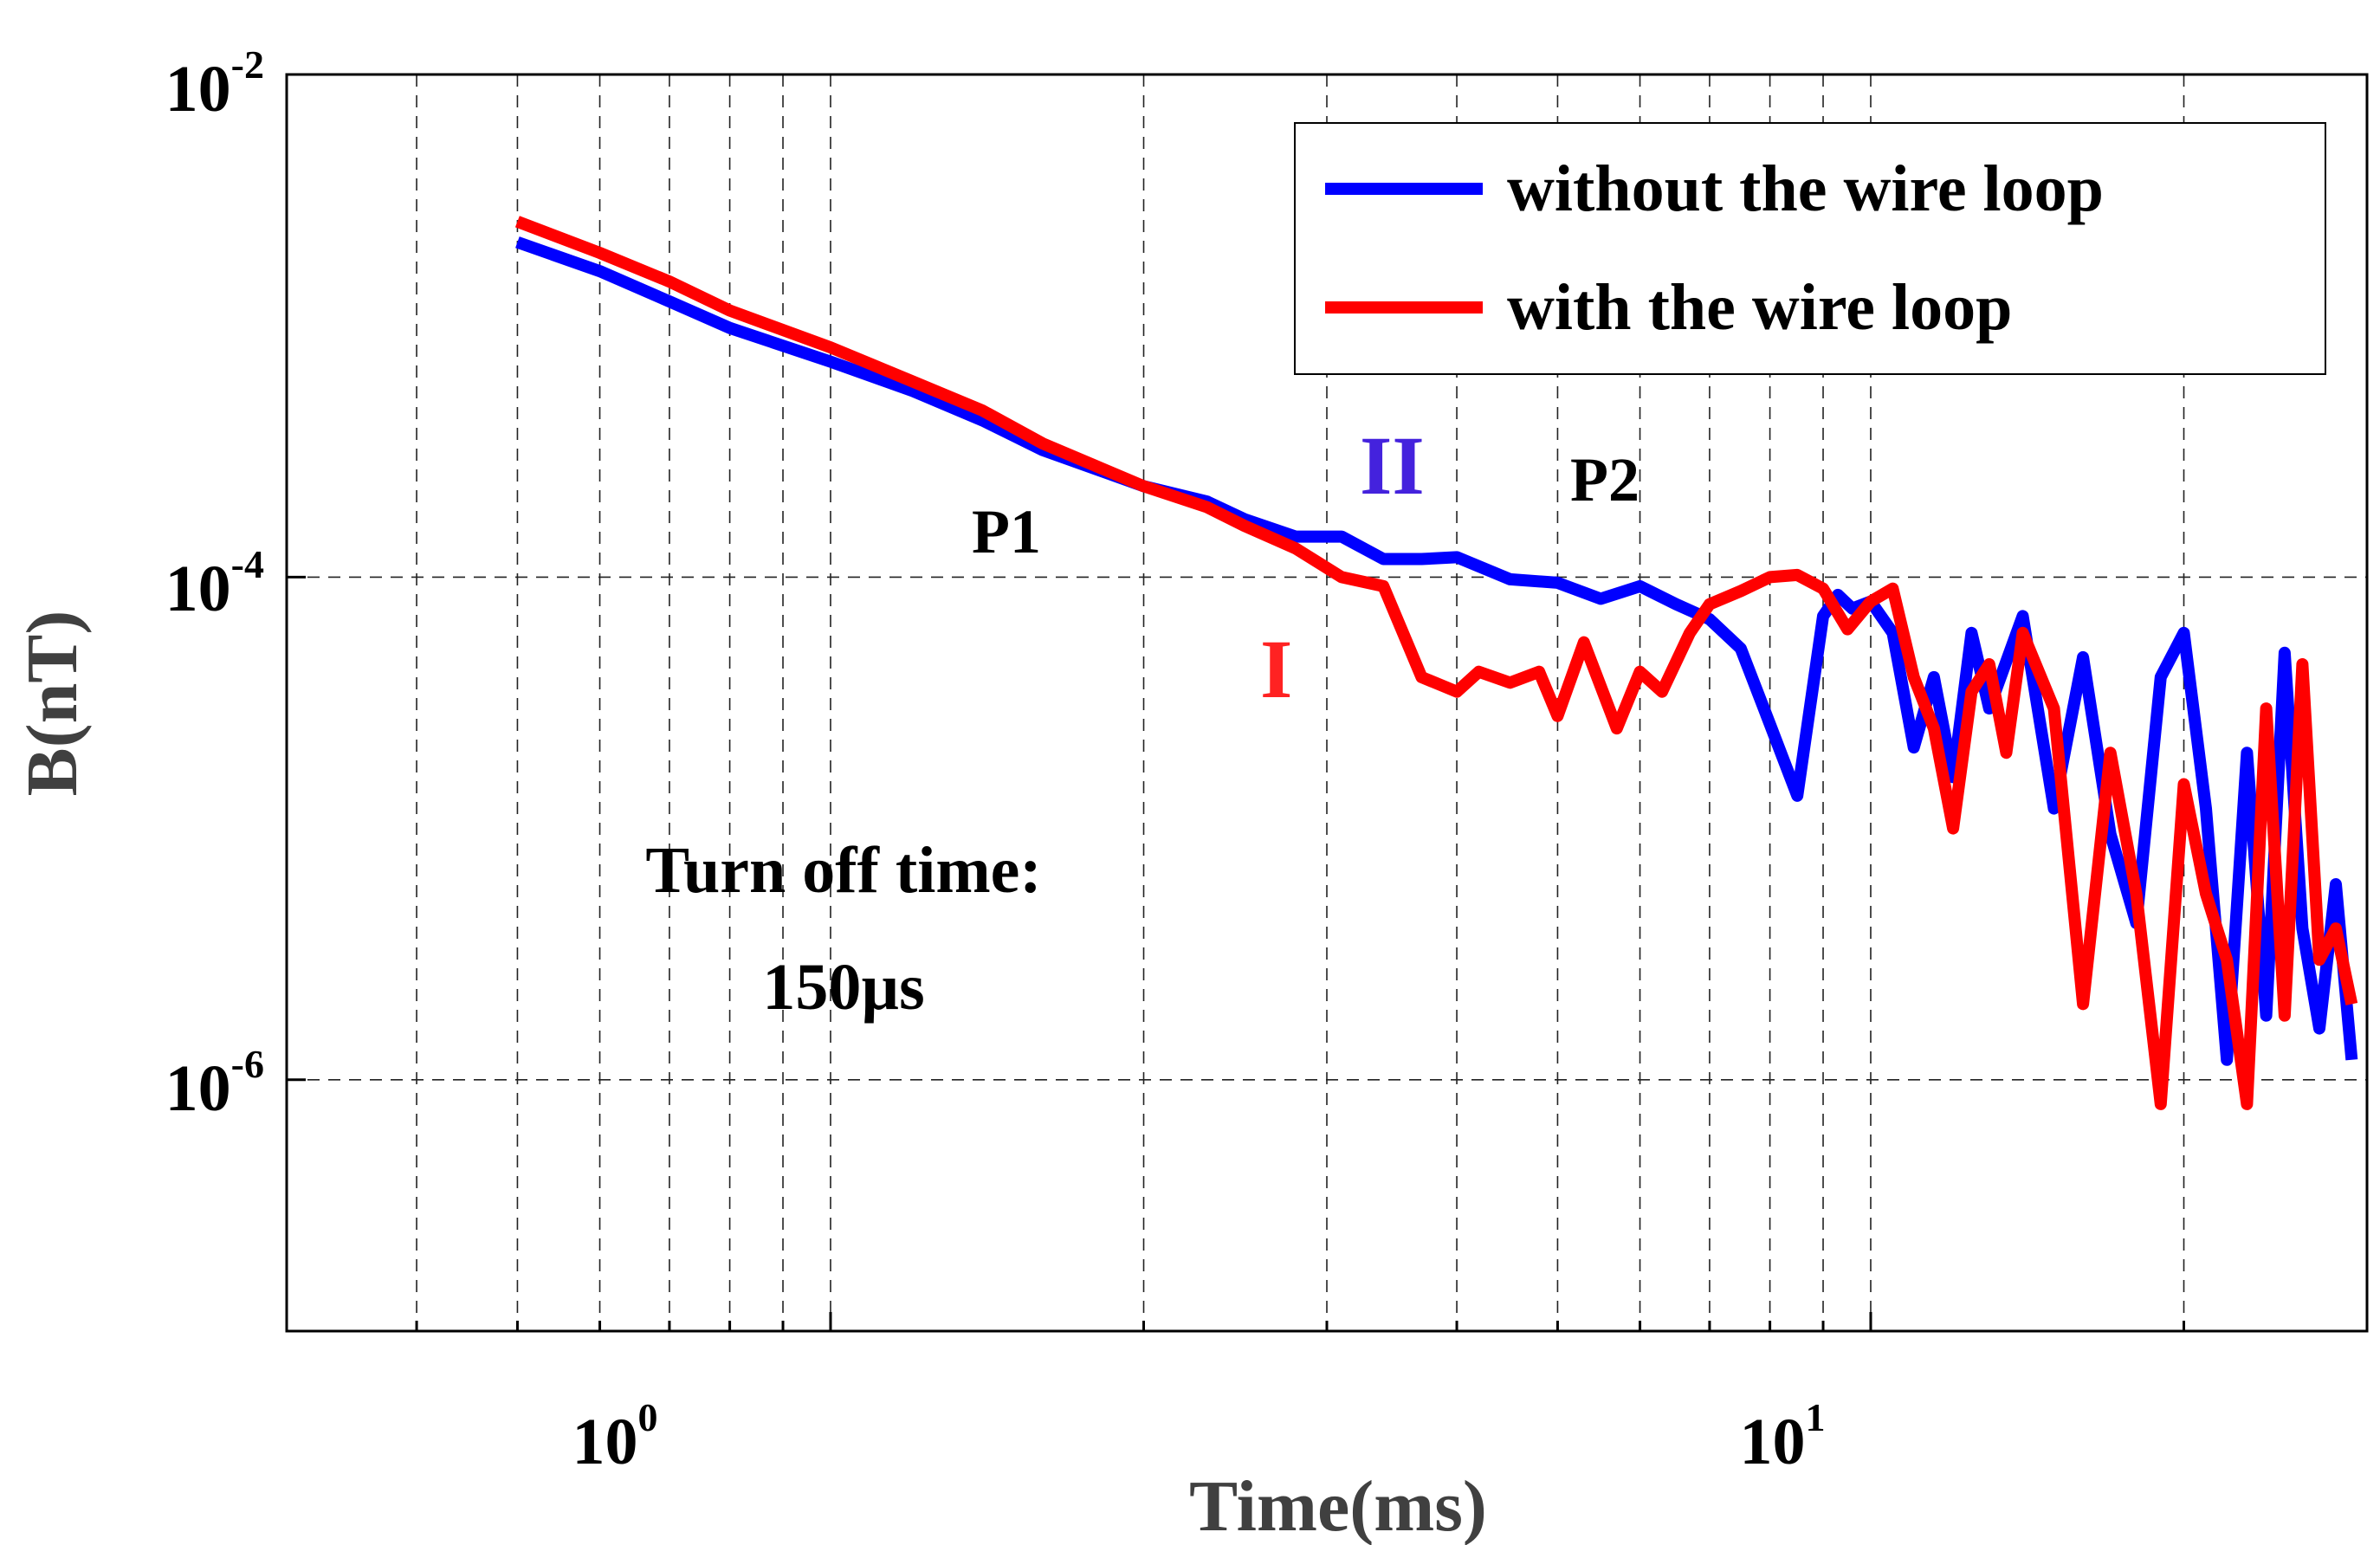 Image resolution: width=2380 pixels, height=1545 pixels. I want to click on annotation-turn-off-label: Turn off time:, so click(843, 870).